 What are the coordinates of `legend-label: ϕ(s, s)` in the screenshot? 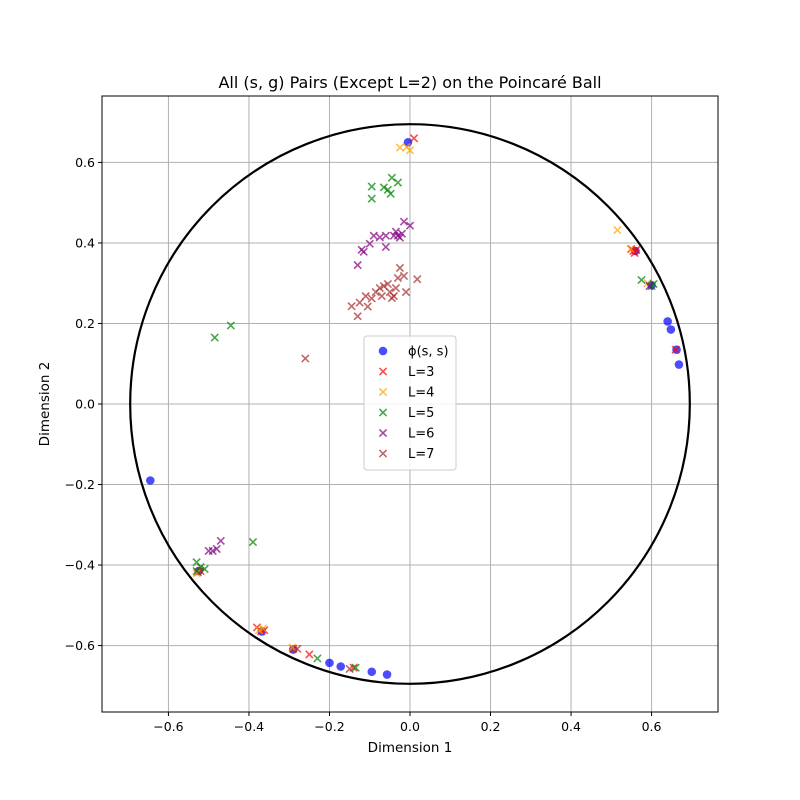 It's located at (428, 352).